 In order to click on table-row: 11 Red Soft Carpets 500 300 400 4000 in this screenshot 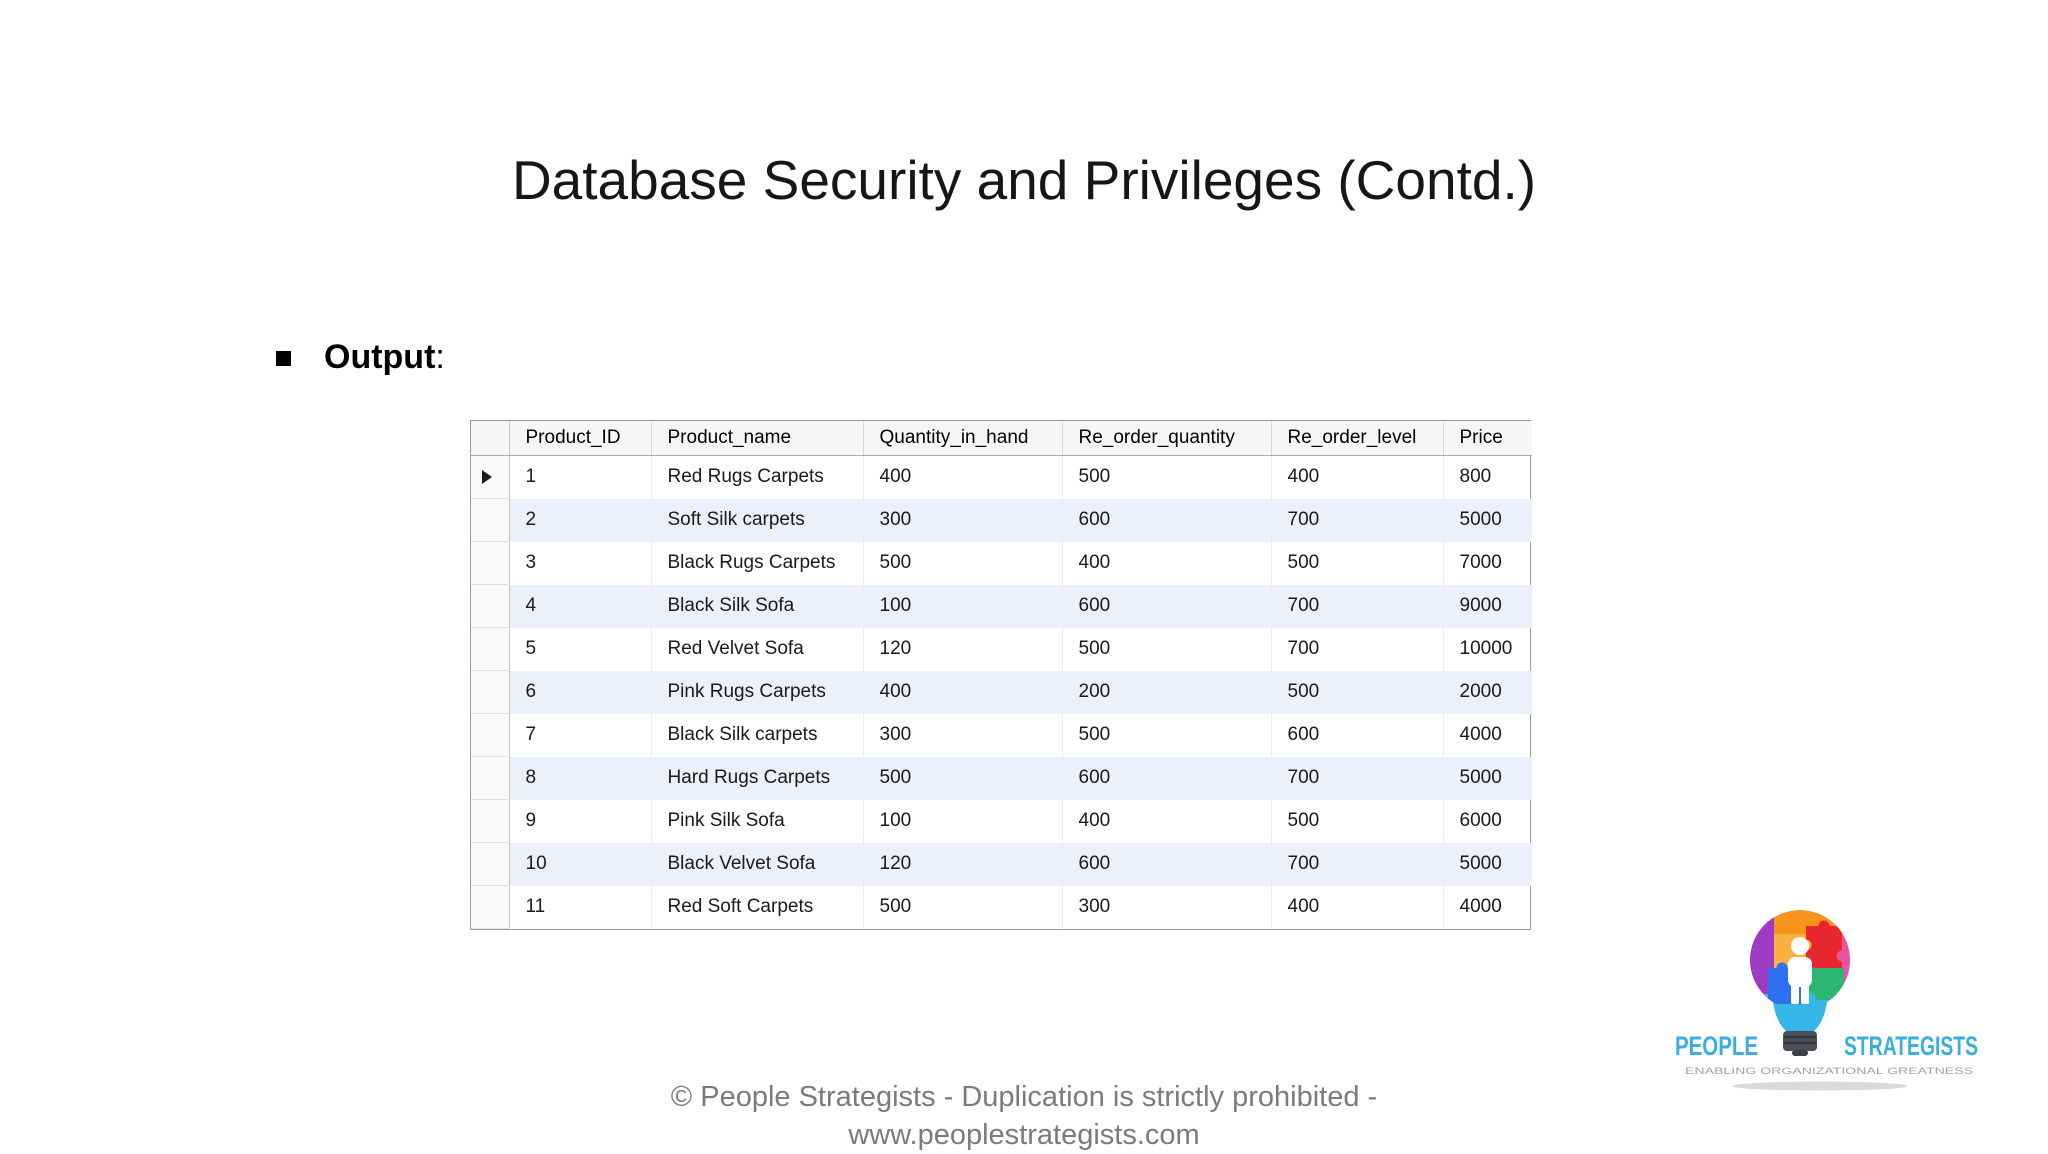, I will do `click(1001, 907)`.